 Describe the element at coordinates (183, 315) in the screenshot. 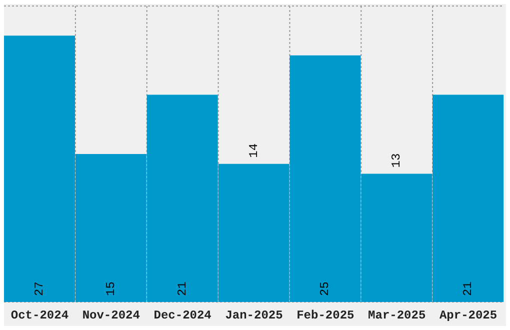

I see `x-tick-label: Dec-2024` at that location.